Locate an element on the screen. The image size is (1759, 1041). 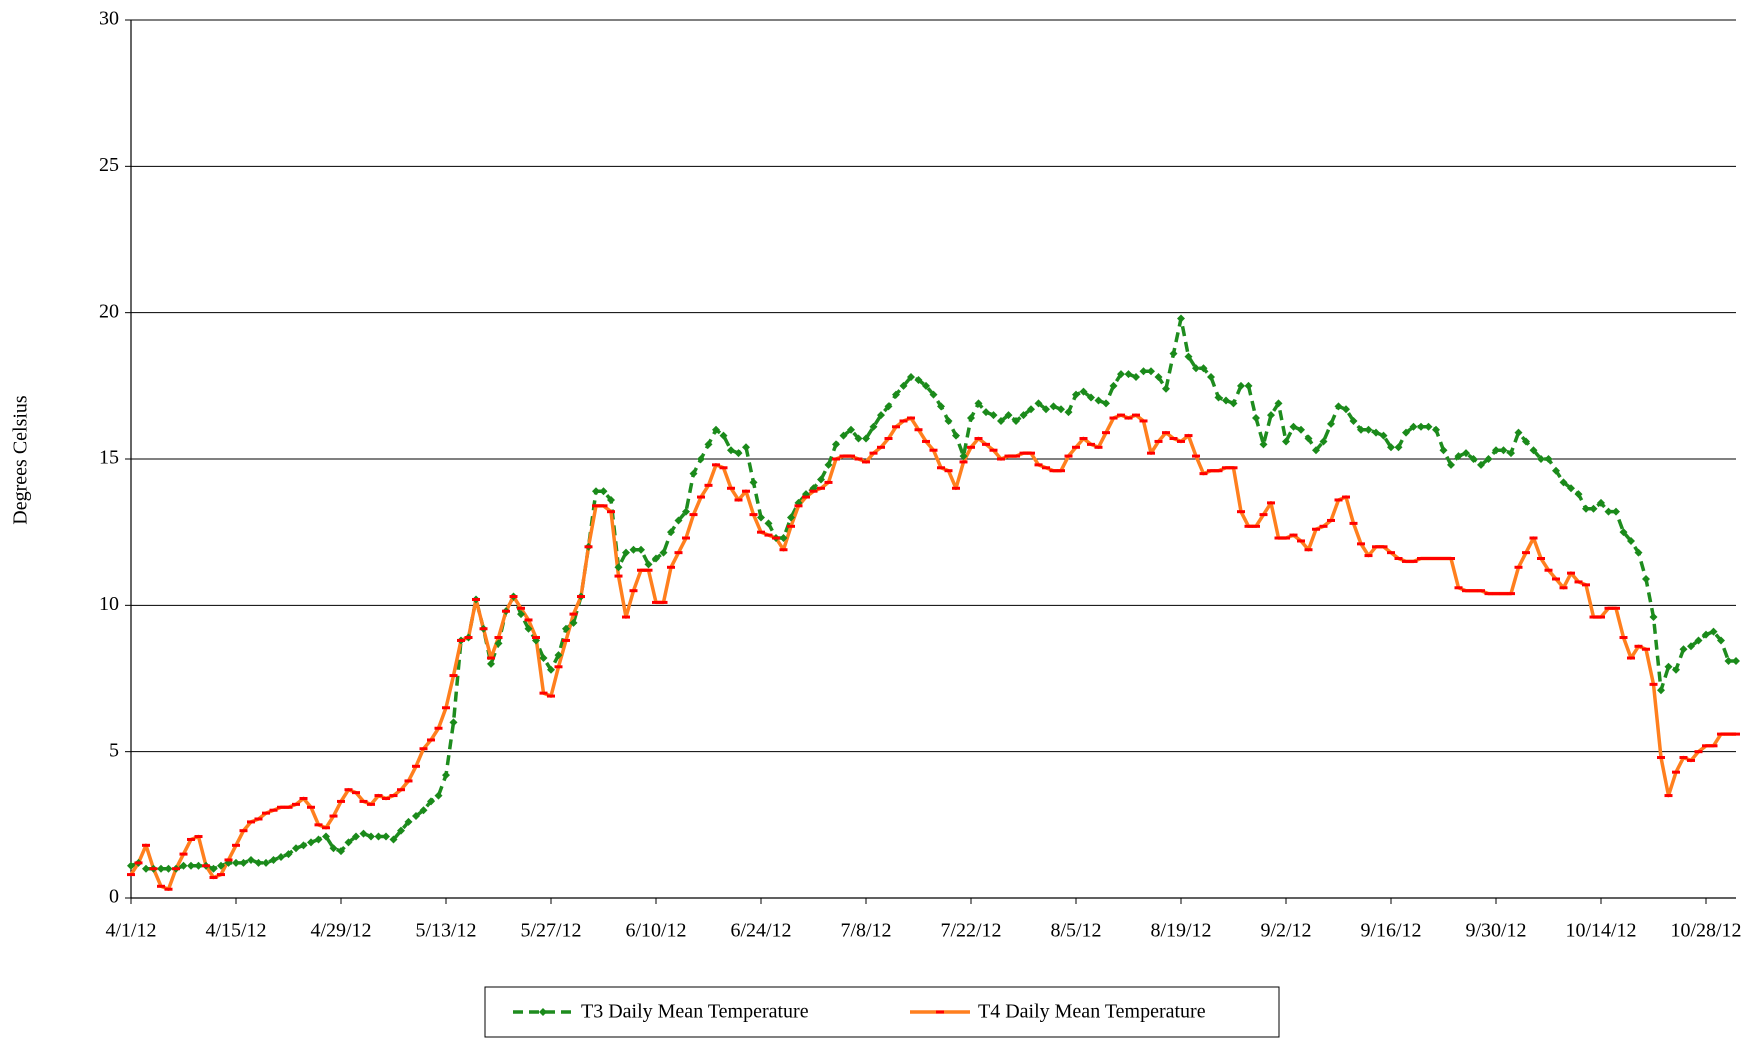
y-tick-label: 20 is located at coordinates (109, 311).